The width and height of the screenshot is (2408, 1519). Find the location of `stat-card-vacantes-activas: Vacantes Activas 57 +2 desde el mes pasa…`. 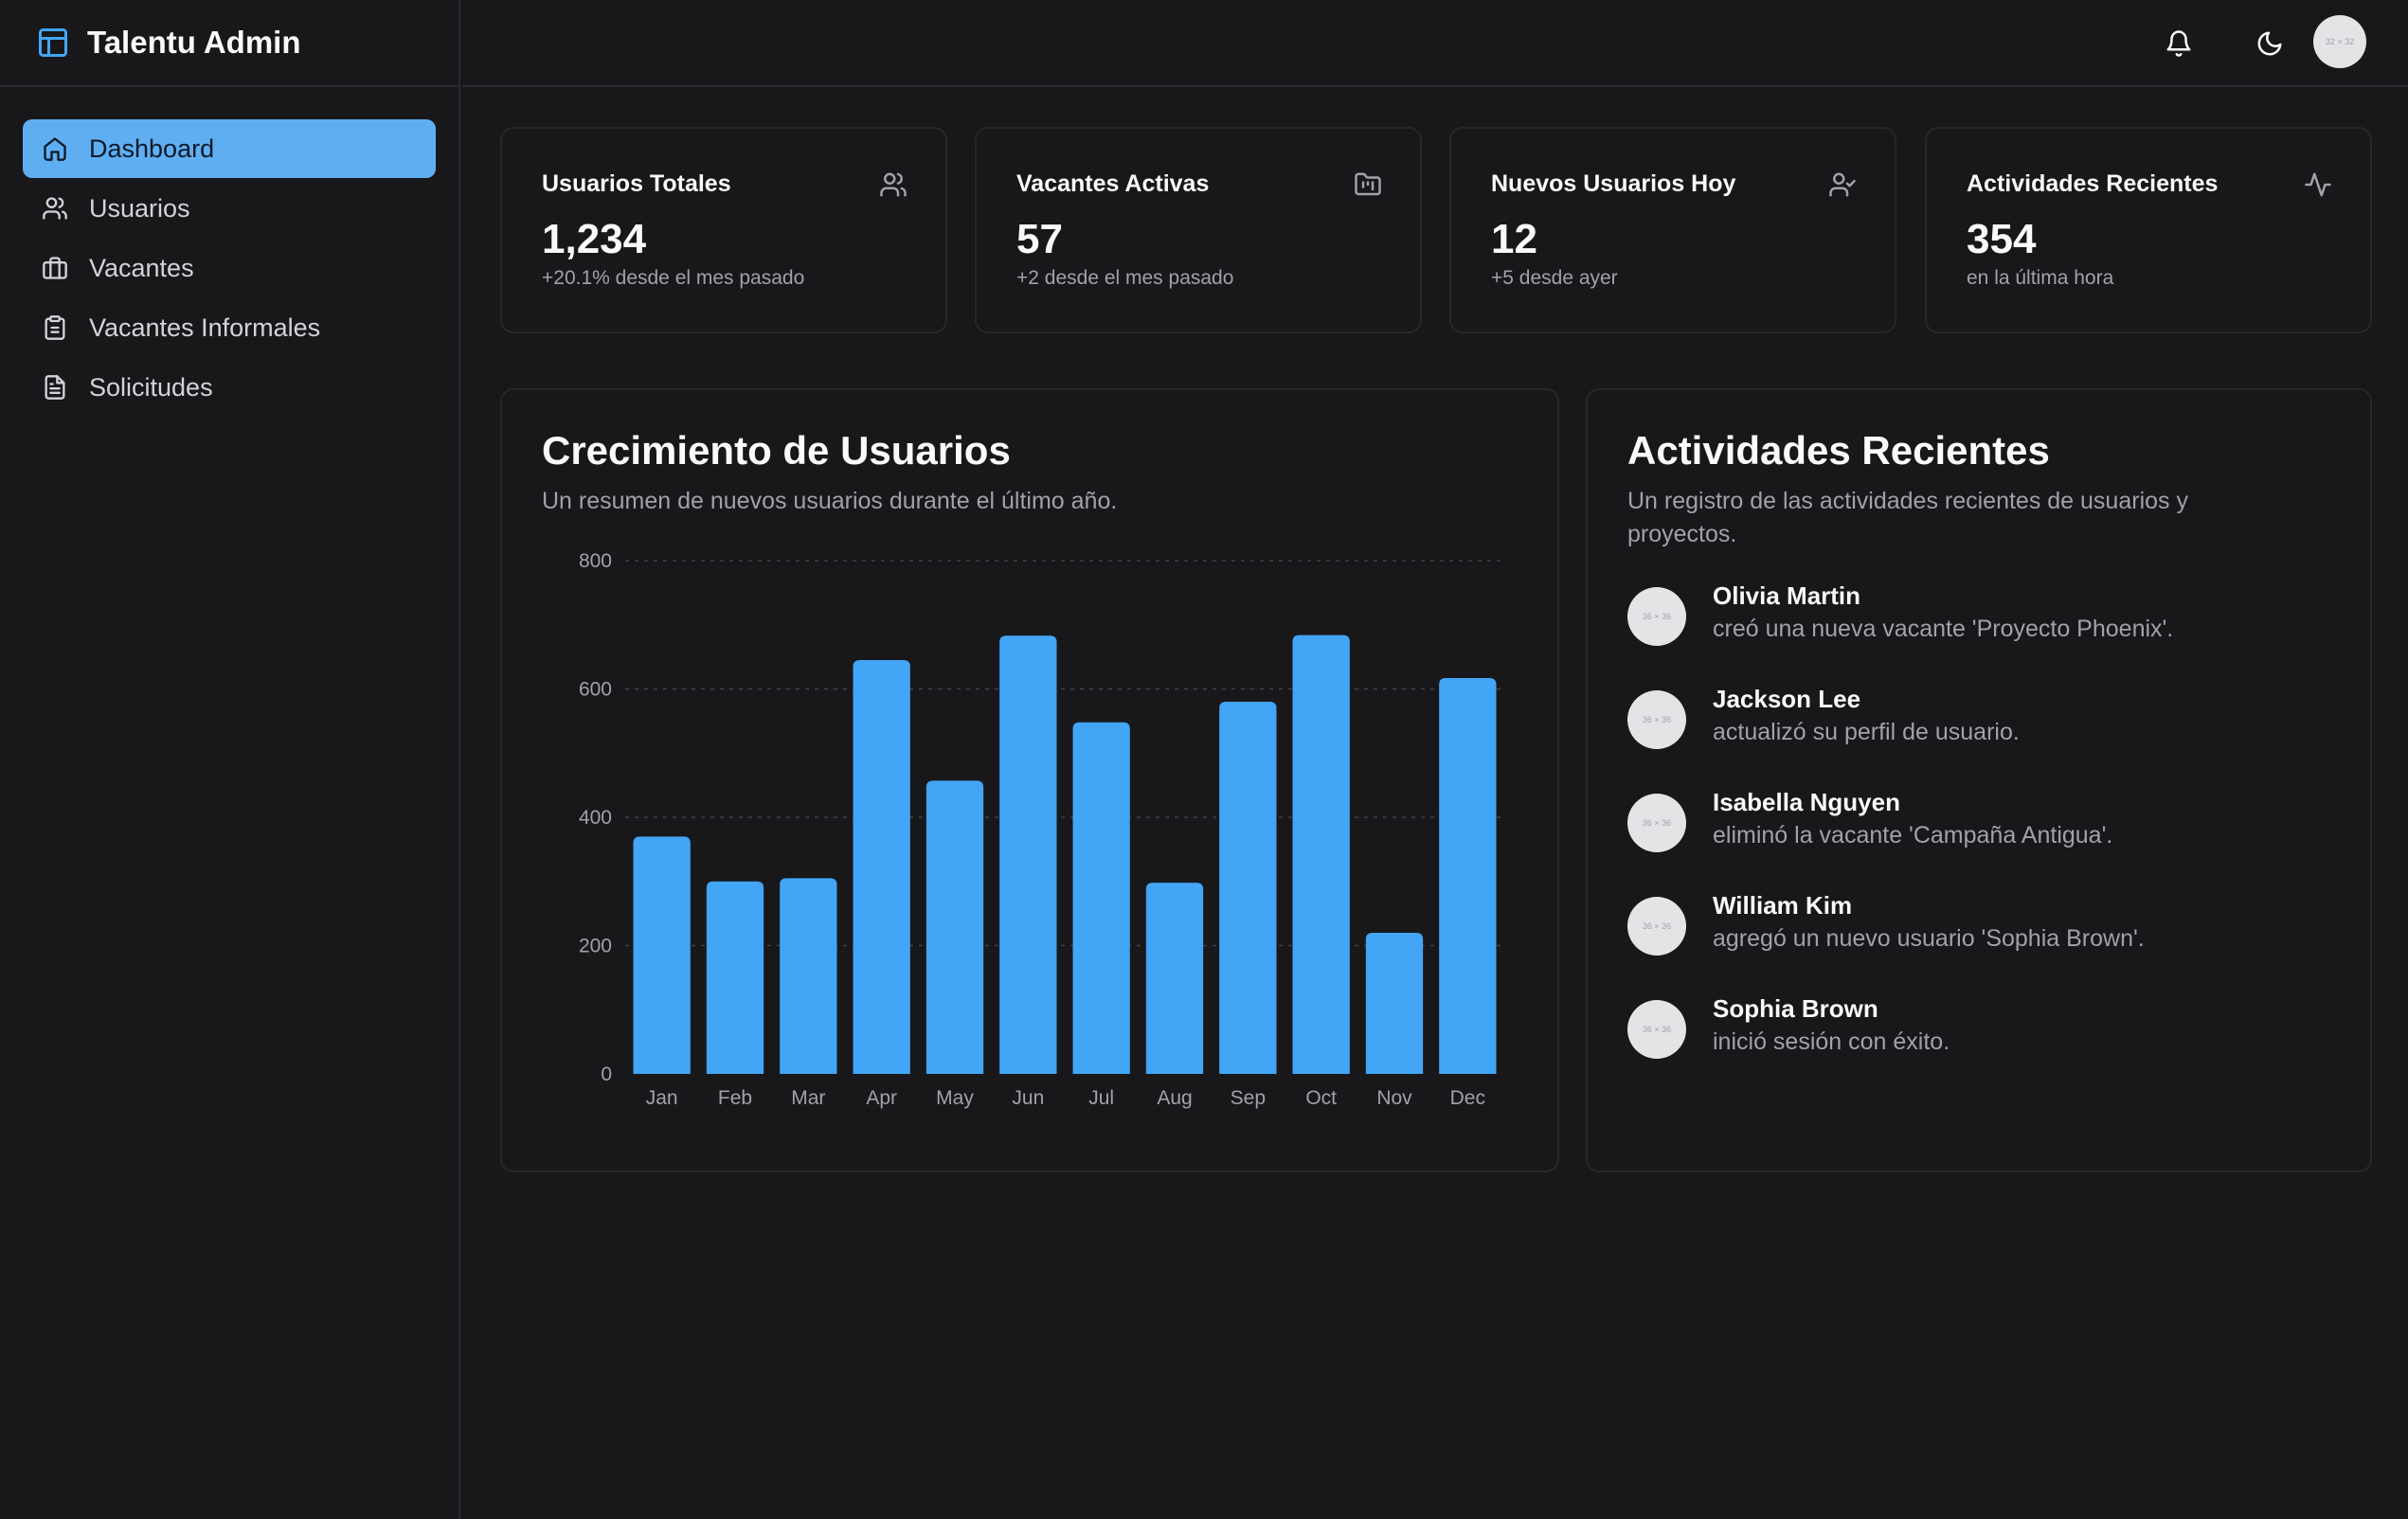

stat-card-vacantes-activas: Vacantes Activas 57 +2 desde el mes pasa… is located at coordinates (1198, 230).